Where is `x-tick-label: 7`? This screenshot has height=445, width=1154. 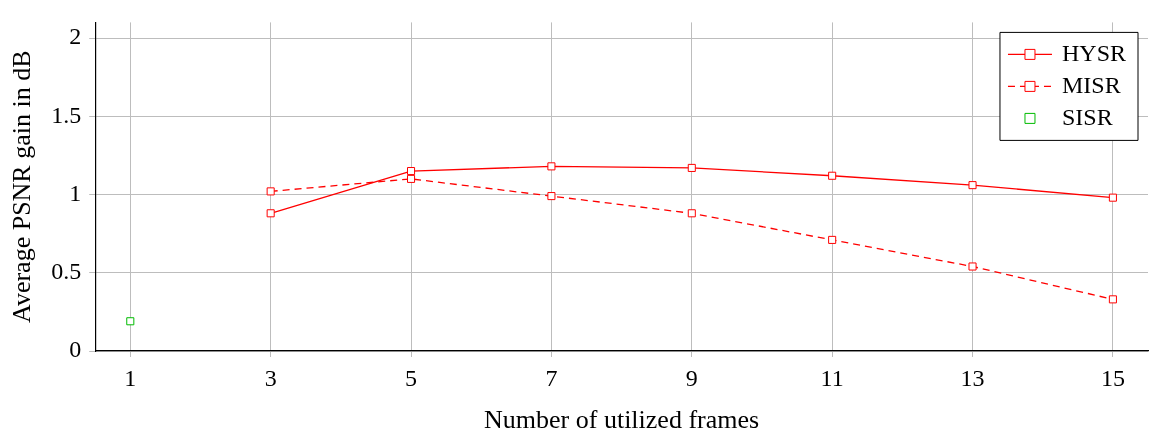
x-tick-label: 7 is located at coordinates (551, 377).